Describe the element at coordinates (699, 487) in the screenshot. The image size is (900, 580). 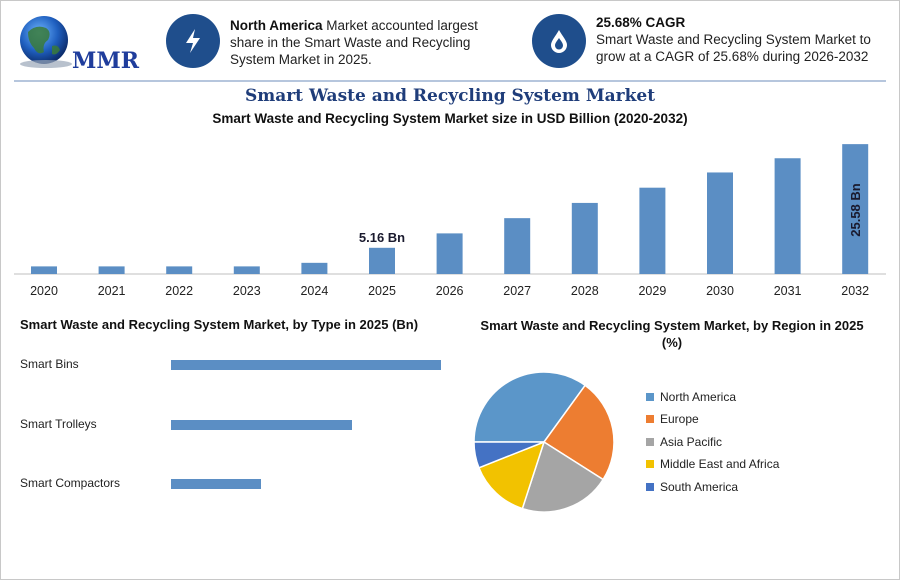
I see `legend-label: South America` at that location.